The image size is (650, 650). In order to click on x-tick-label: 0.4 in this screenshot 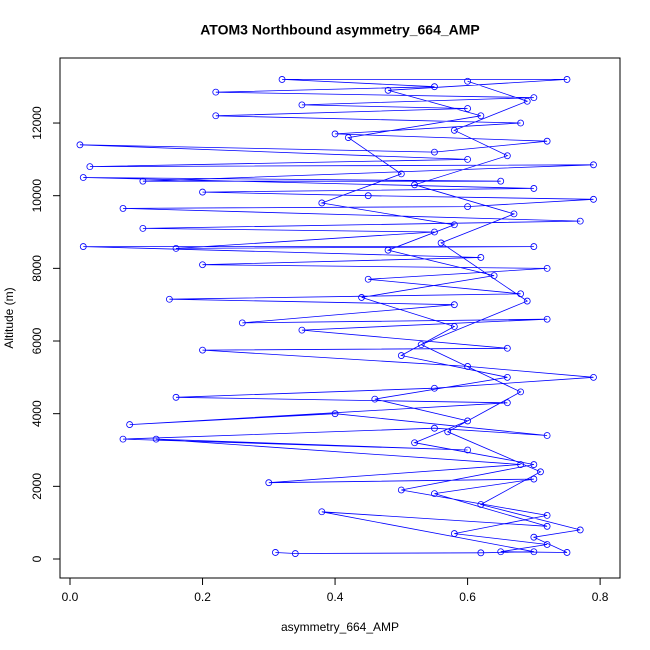, I will do `click(335, 597)`.